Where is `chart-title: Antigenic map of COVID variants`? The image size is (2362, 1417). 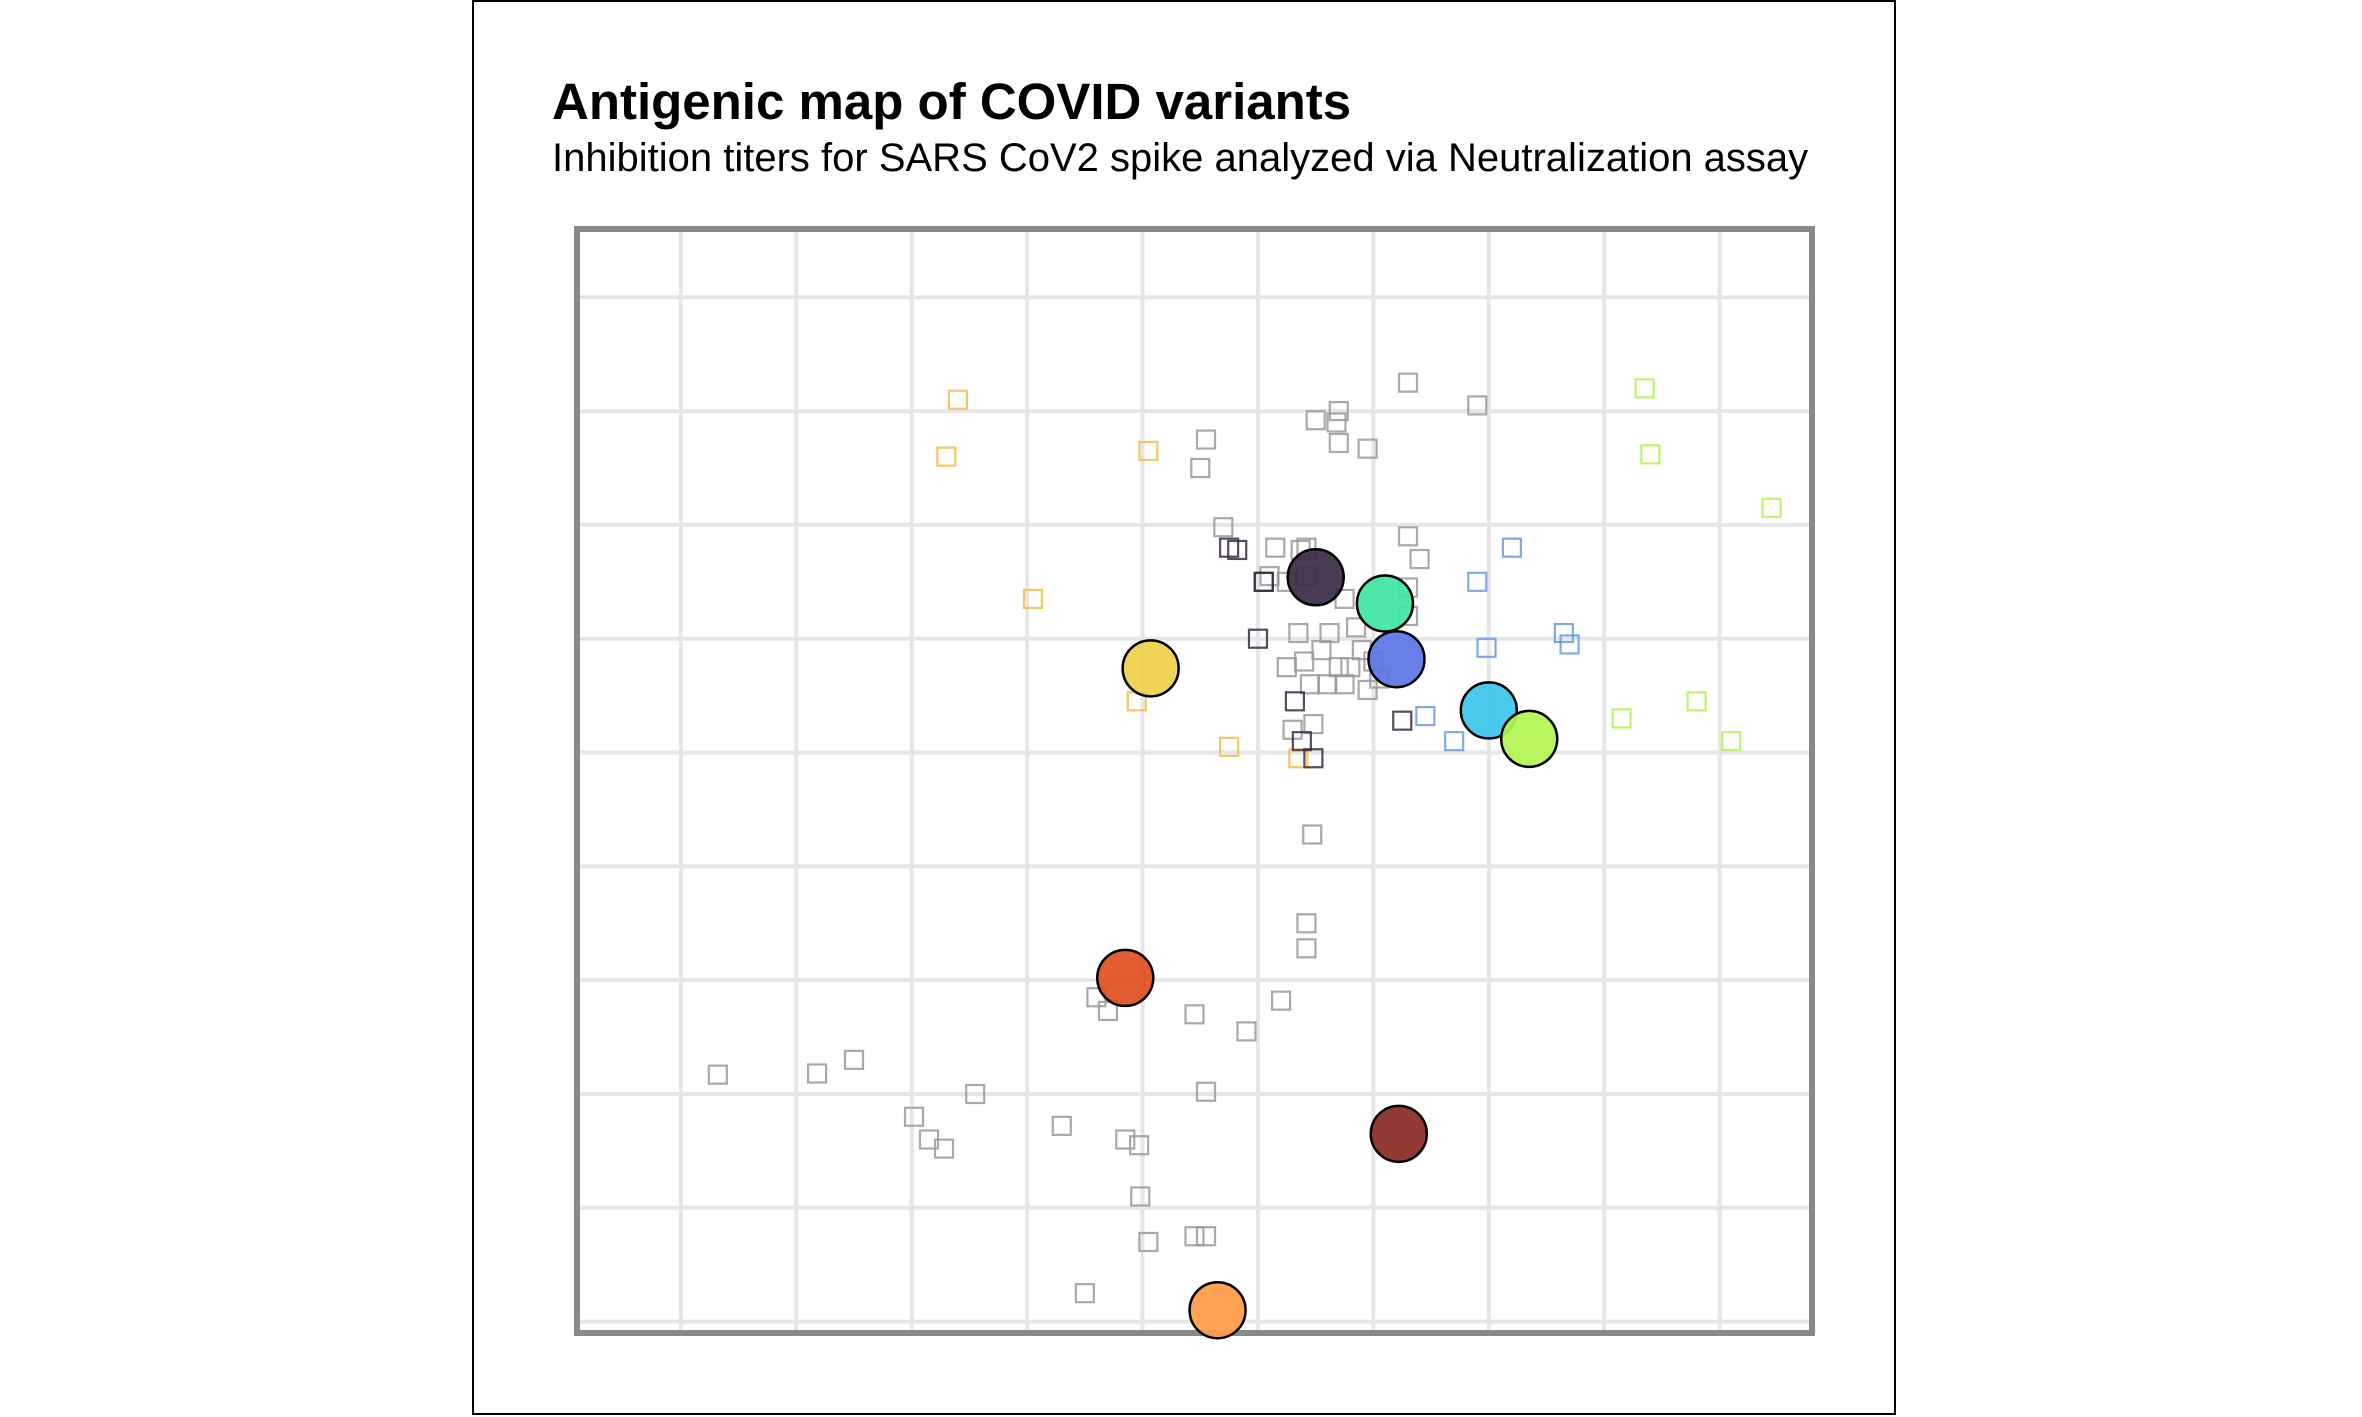
chart-title: Antigenic map of COVID variants is located at coordinates (952, 101).